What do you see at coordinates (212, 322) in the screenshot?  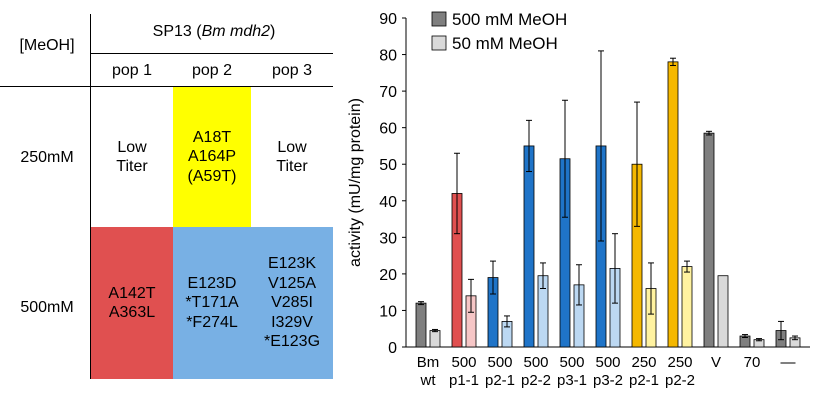 I see `cell-line: *F274L` at bounding box center [212, 322].